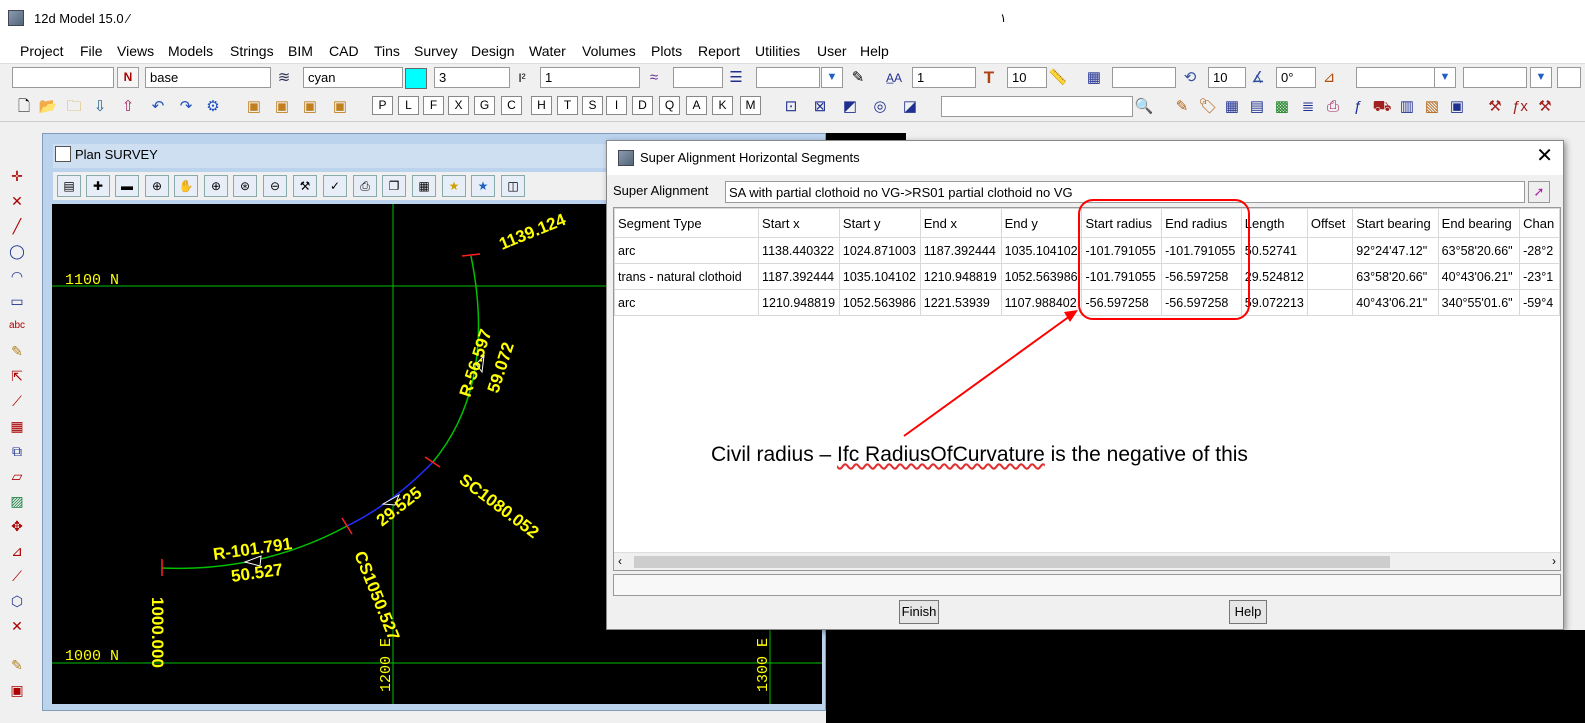 This screenshot has width=1585, height=723. I want to click on menu-user: User, so click(832, 51).